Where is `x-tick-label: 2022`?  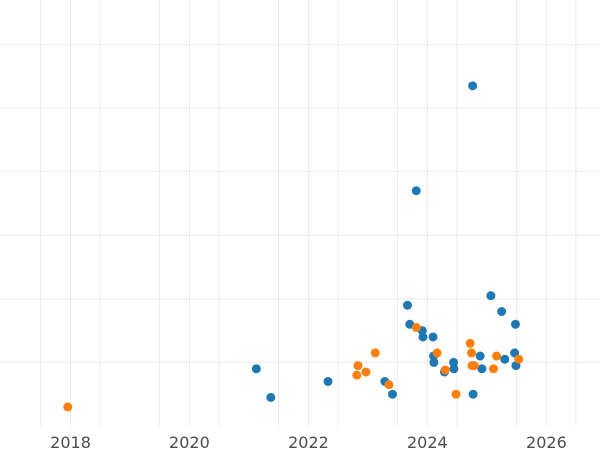
x-tick-label: 2022 is located at coordinates (308, 441).